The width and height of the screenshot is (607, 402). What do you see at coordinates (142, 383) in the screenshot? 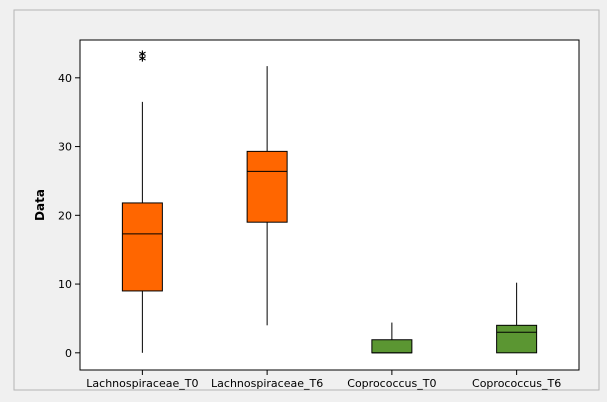
I see `x-tick-label-1: Lachnospiraceae_T0` at bounding box center [142, 383].